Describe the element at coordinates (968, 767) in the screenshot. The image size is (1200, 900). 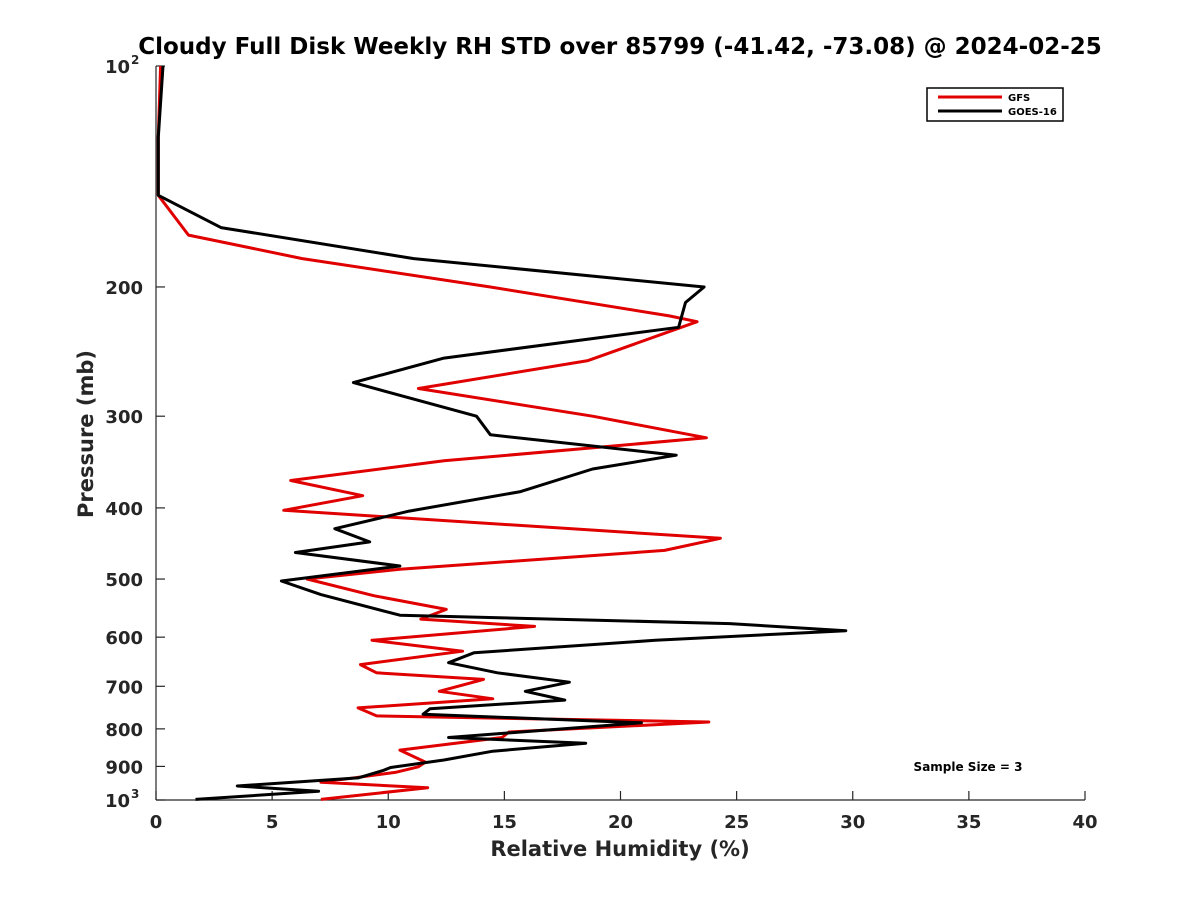
I see `sample-size-annotation: Sample Size = 3` at that location.